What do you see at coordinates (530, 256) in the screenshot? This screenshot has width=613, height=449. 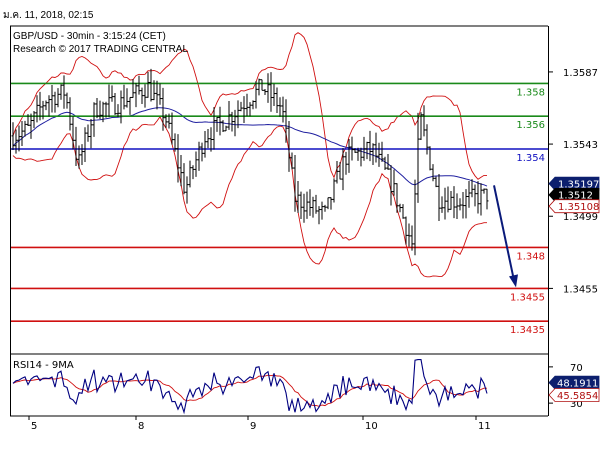 I see `level-label-3: 1.348` at bounding box center [530, 256].